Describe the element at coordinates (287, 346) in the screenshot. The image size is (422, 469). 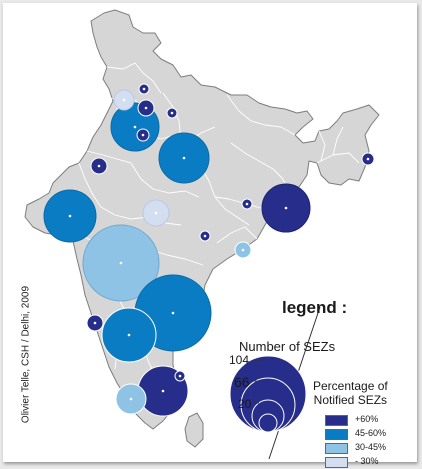
I see `size-legend-title: Number of SEZs` at that location.